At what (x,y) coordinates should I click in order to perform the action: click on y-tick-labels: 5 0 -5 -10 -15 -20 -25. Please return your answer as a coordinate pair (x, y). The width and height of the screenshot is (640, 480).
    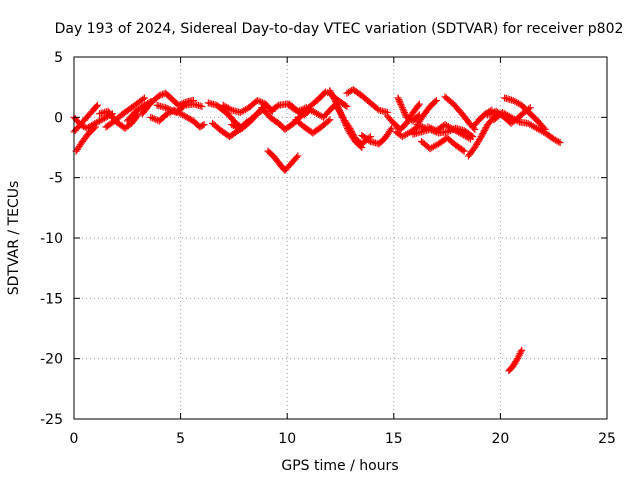
    Looking at the image, I should click on (51, 239).